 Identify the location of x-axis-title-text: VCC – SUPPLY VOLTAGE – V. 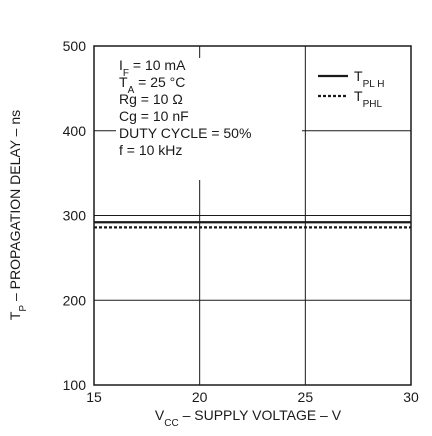
(248, 418).